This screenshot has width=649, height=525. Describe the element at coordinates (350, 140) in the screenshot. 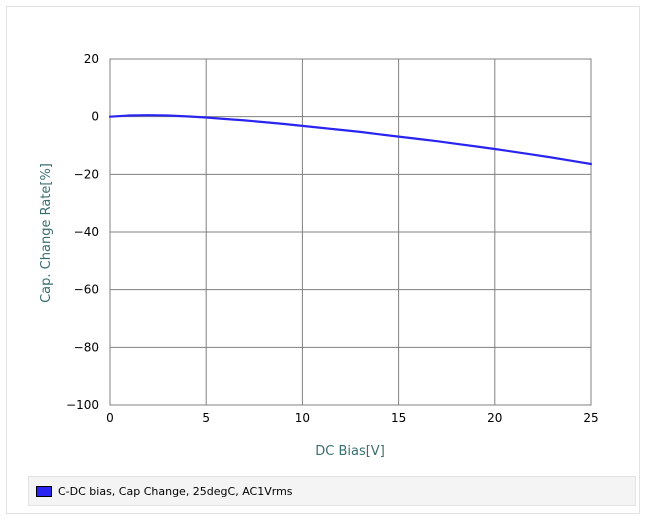

I see `series-line` at that location.